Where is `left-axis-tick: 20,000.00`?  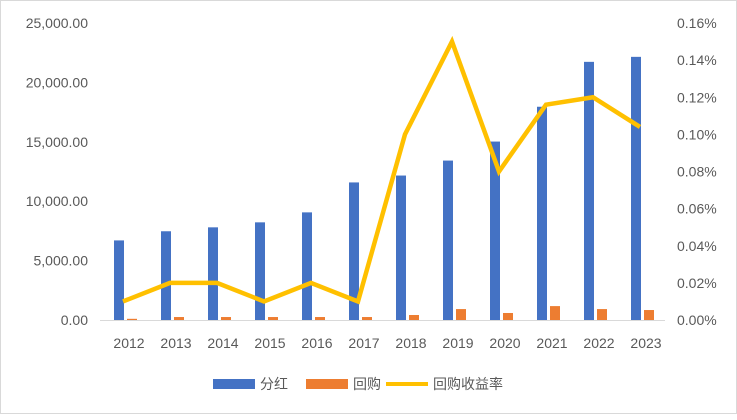 left-axis-tick: 20,000.00 is located at coordinates (57, 82).